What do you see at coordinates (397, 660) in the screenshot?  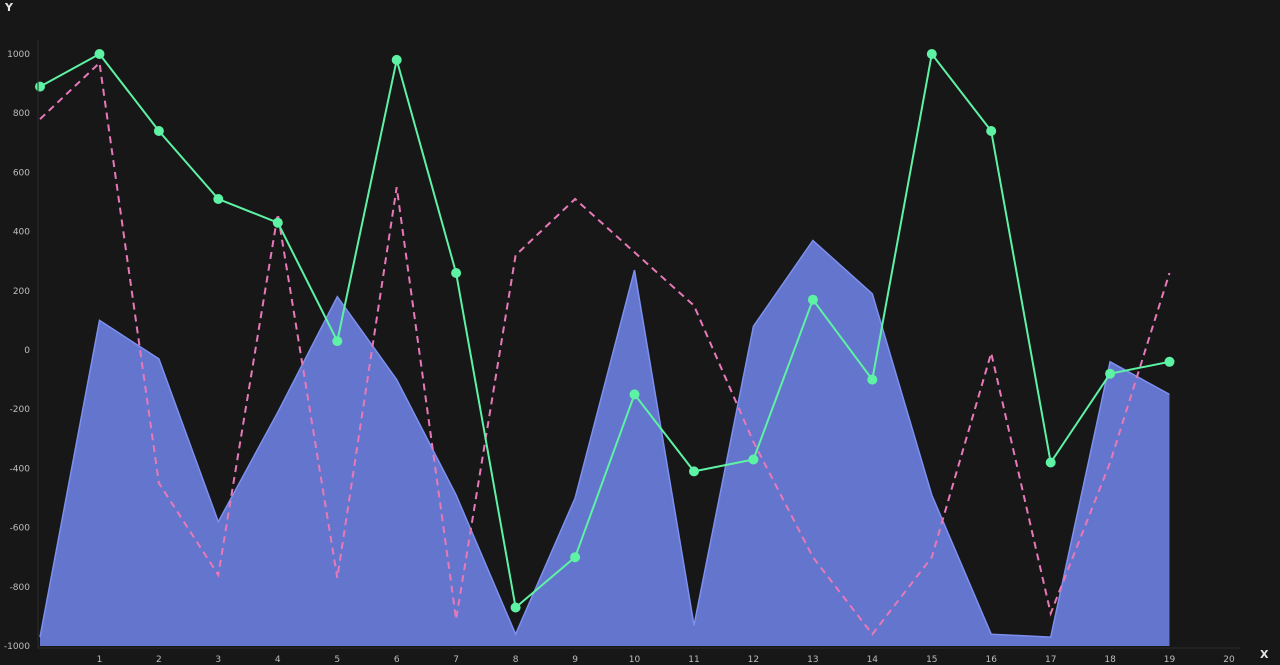 I see `x-tick-label: 6` at bounding box center [397, 660].